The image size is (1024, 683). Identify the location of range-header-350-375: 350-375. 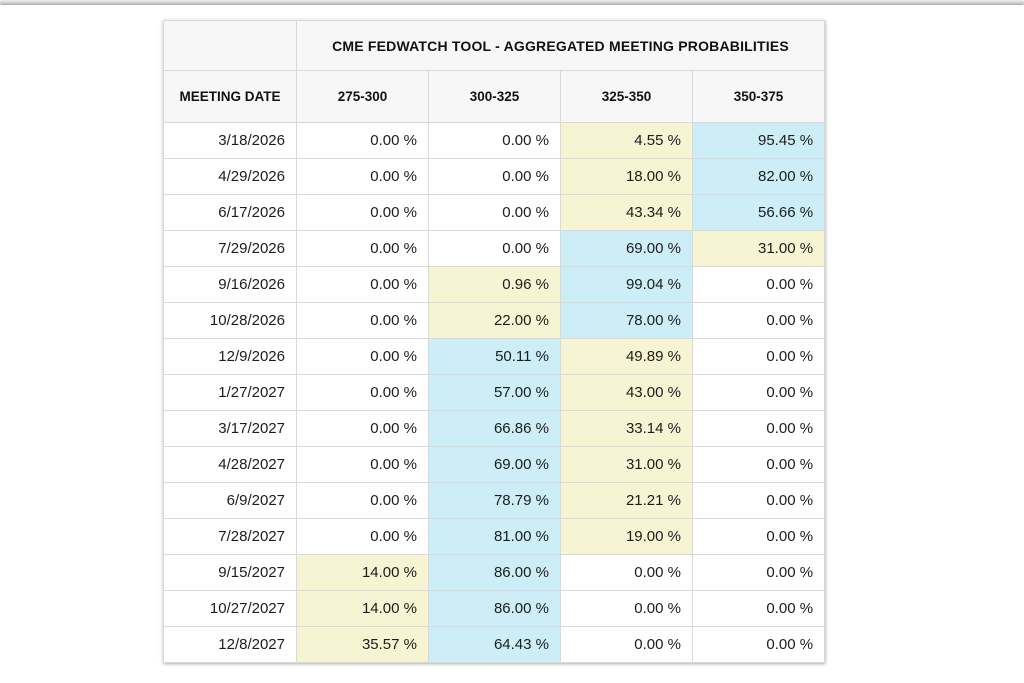
(758, 96).